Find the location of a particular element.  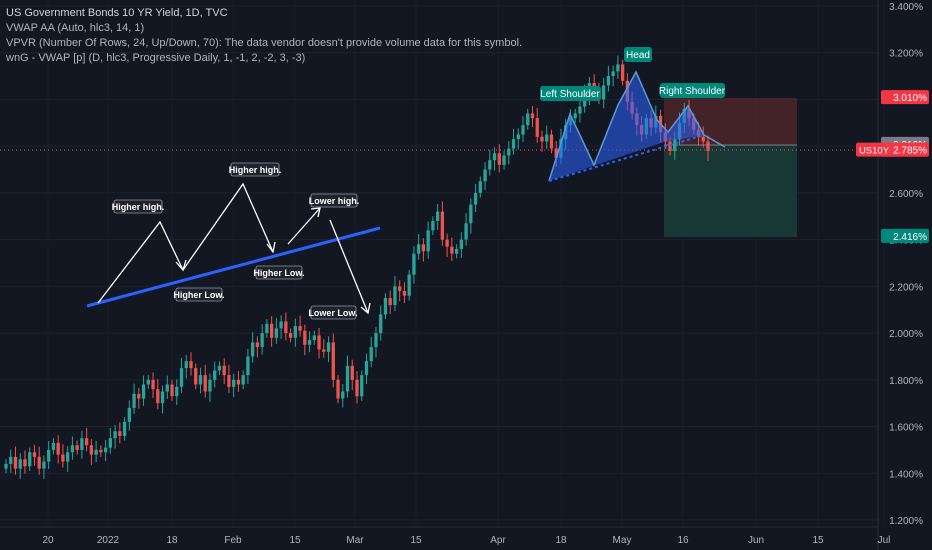

price-tag-overlay is located at coordinates (905, 149).